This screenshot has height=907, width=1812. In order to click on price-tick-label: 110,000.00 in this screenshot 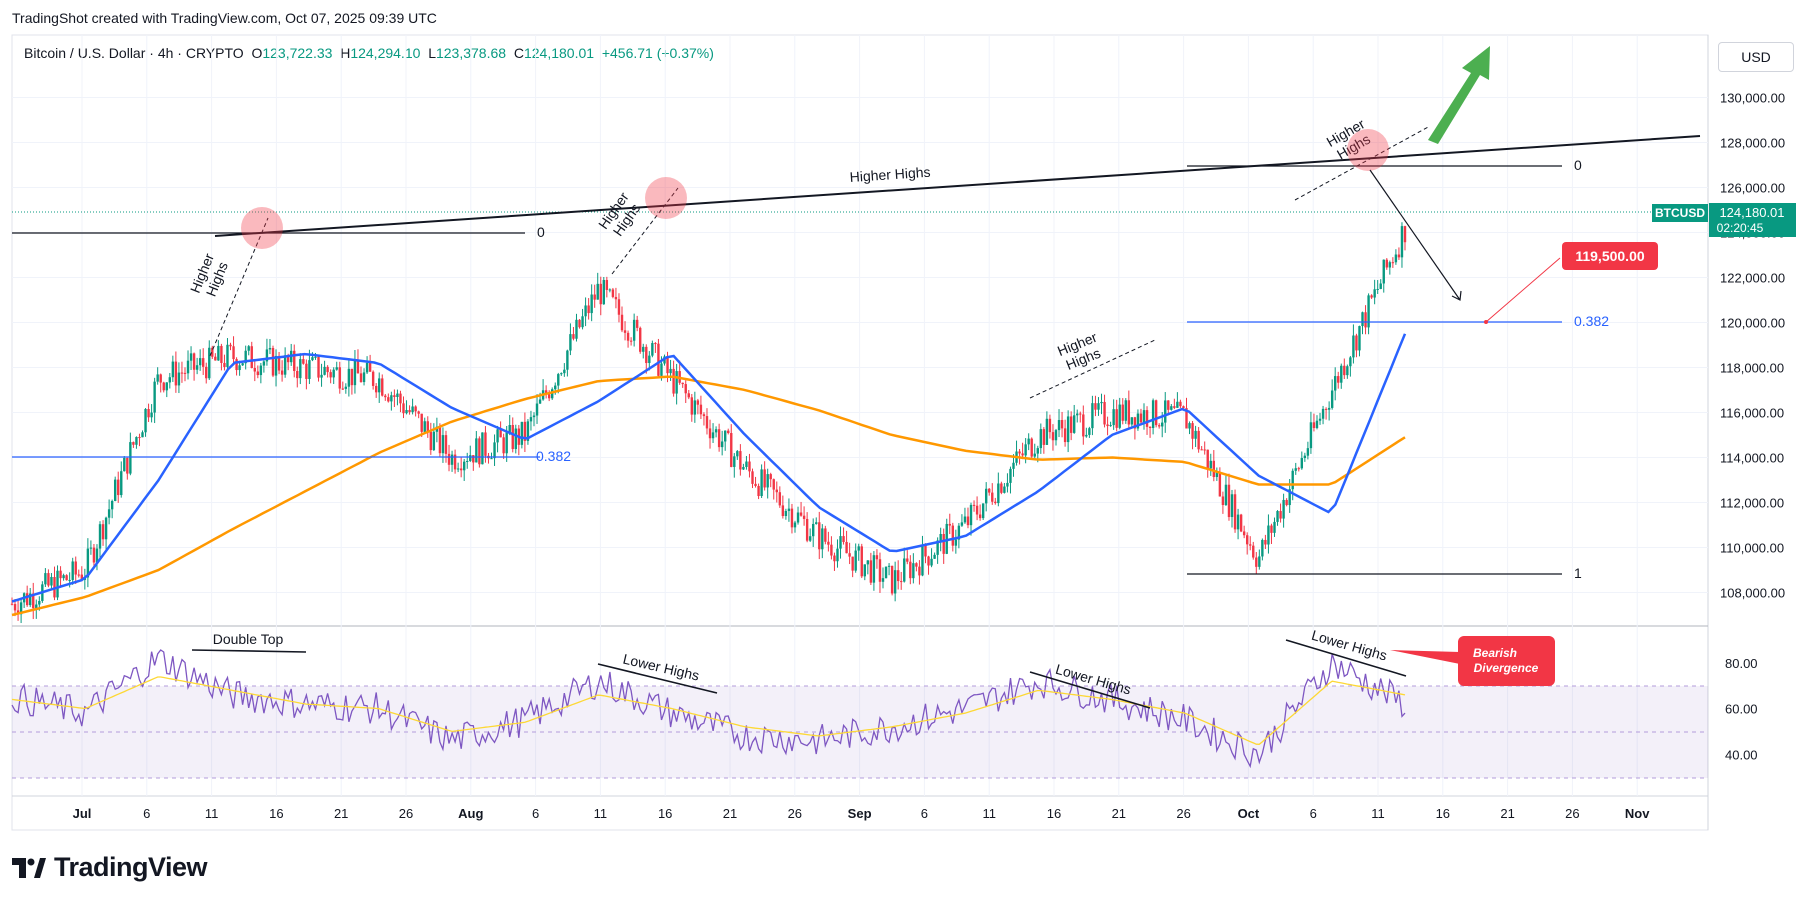, I will do `click(1752, 548)`.